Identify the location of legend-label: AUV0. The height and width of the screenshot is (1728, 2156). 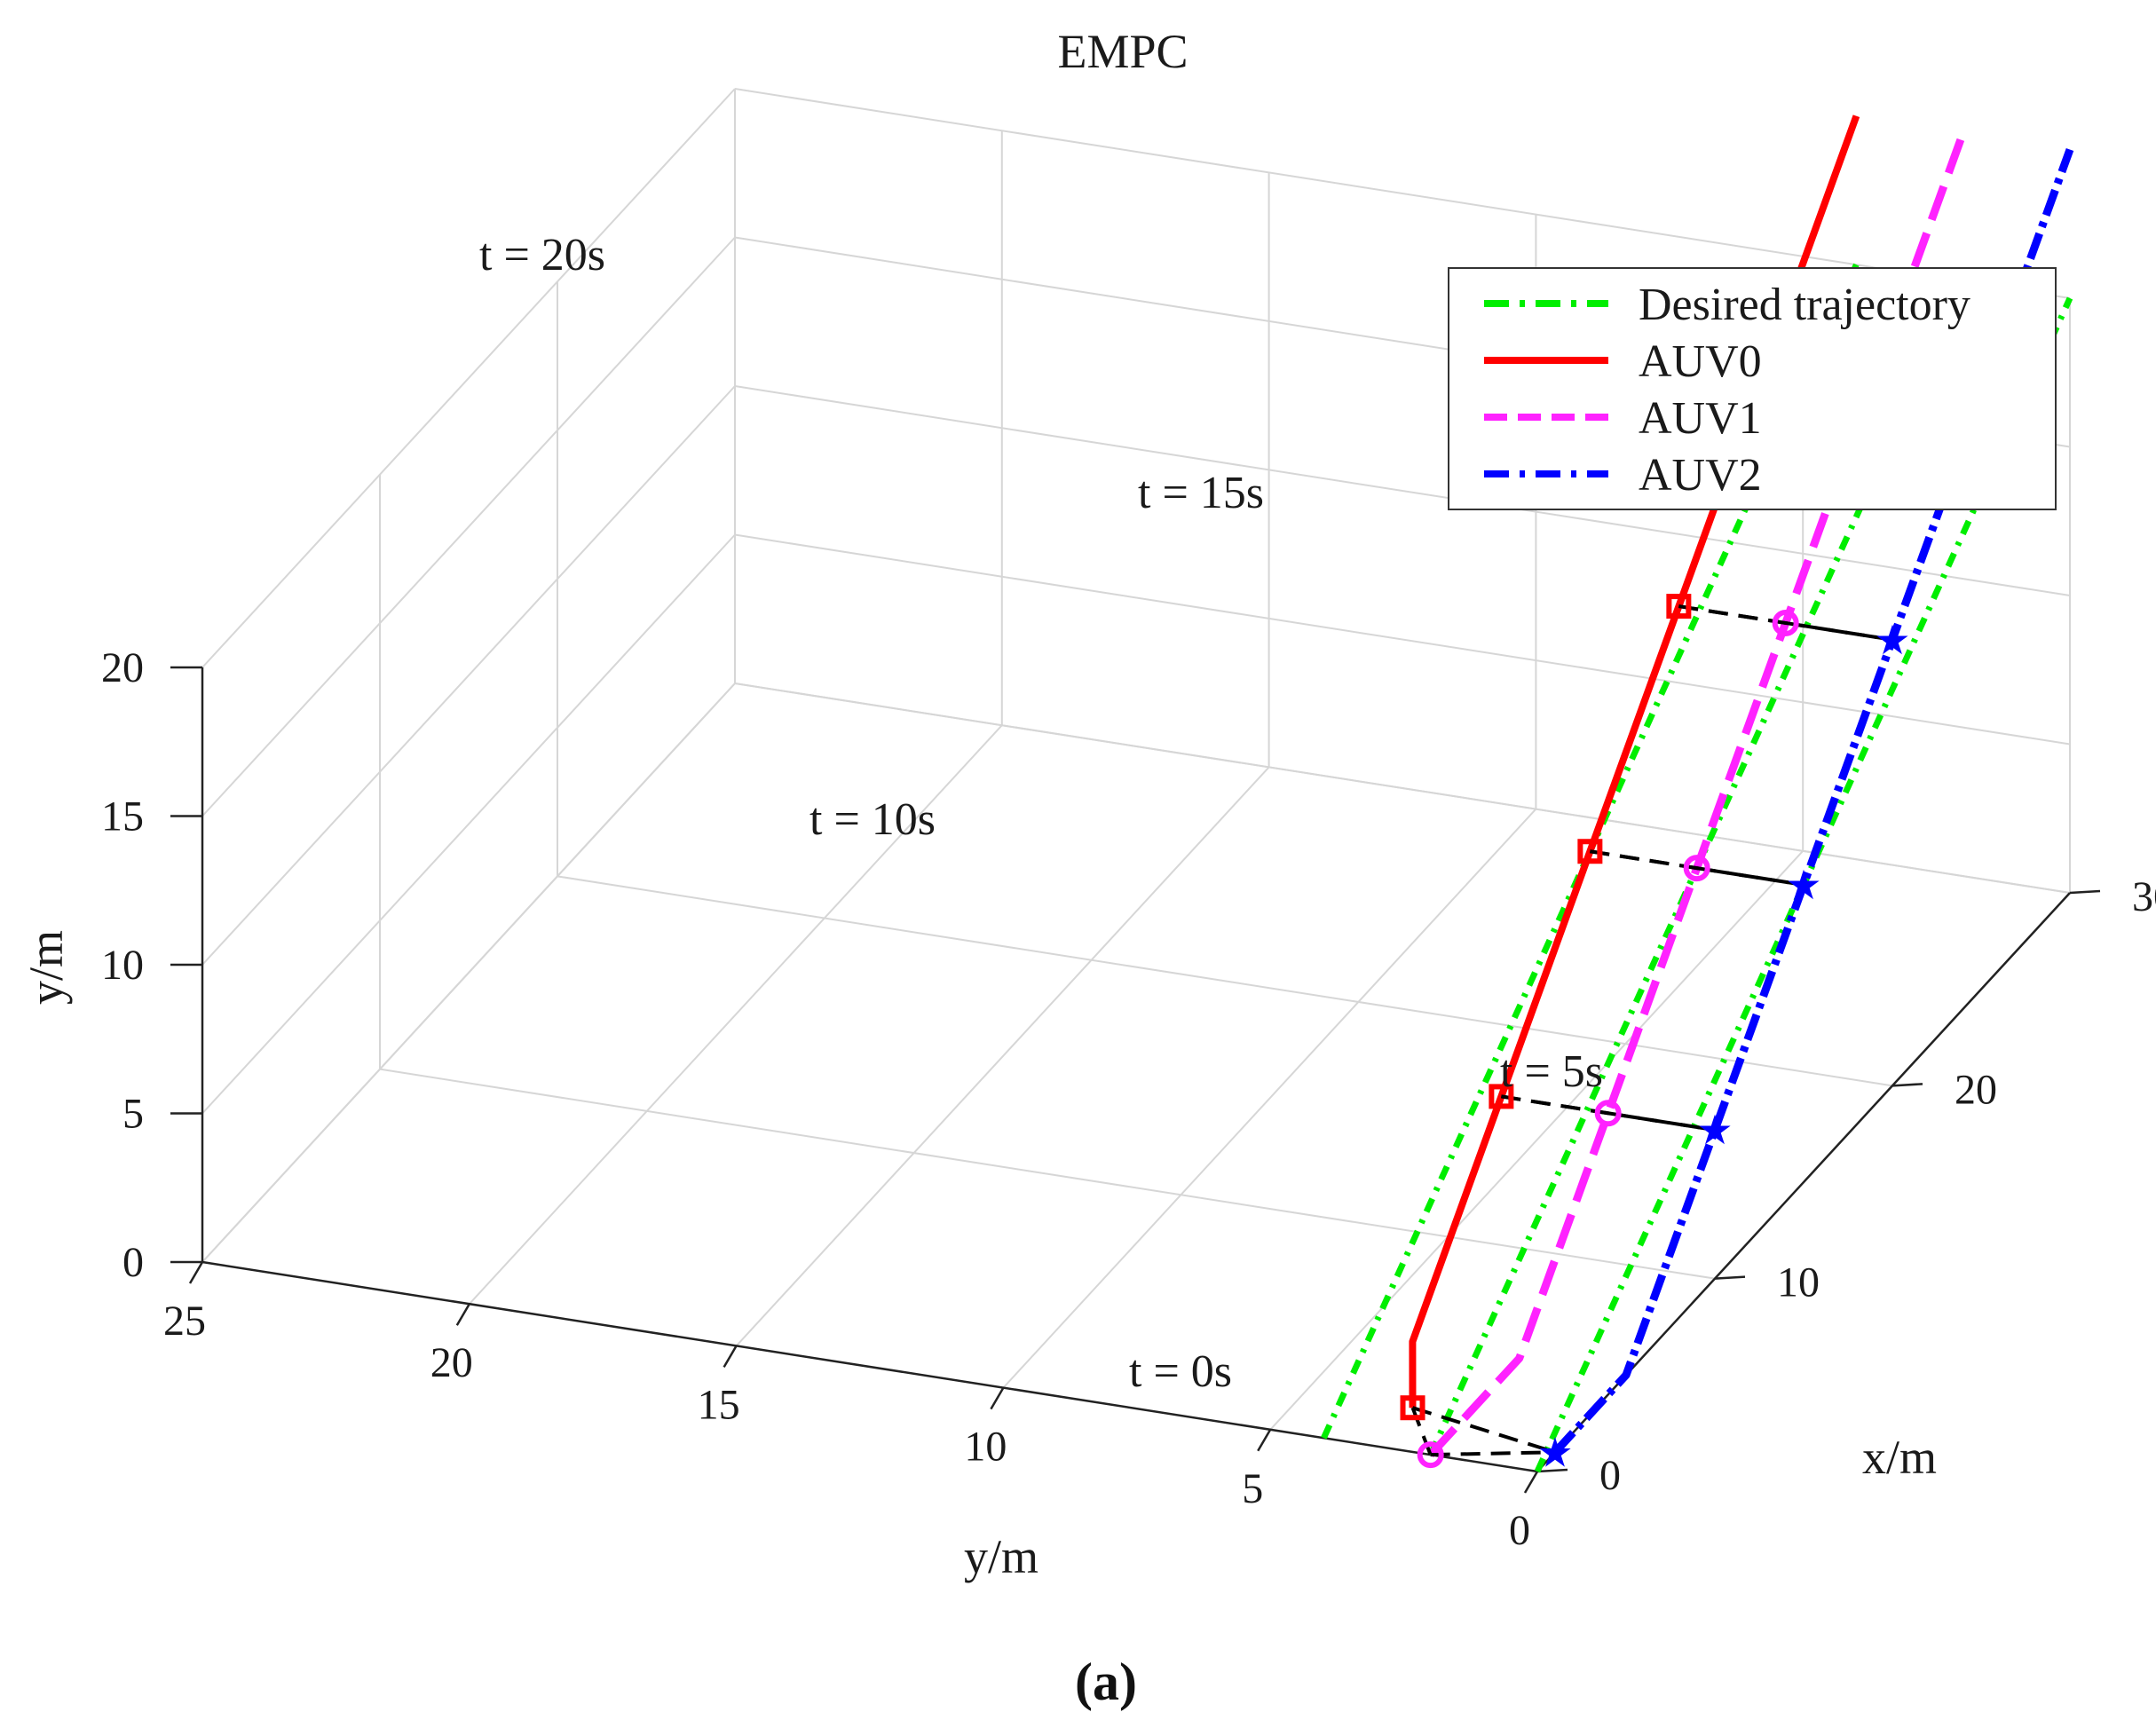
(1700, 361).